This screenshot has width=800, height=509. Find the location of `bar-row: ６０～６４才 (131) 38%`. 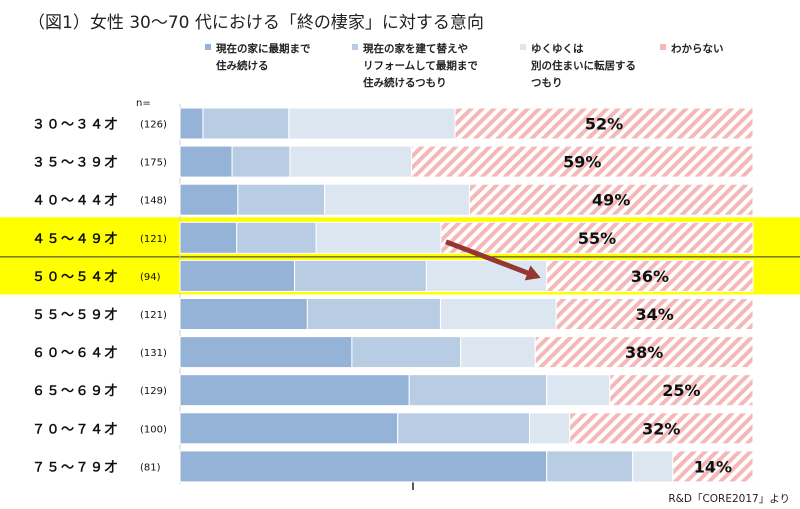

bar-row: ６０～６４才 (131) 38% is located at coordinates (393, 352).